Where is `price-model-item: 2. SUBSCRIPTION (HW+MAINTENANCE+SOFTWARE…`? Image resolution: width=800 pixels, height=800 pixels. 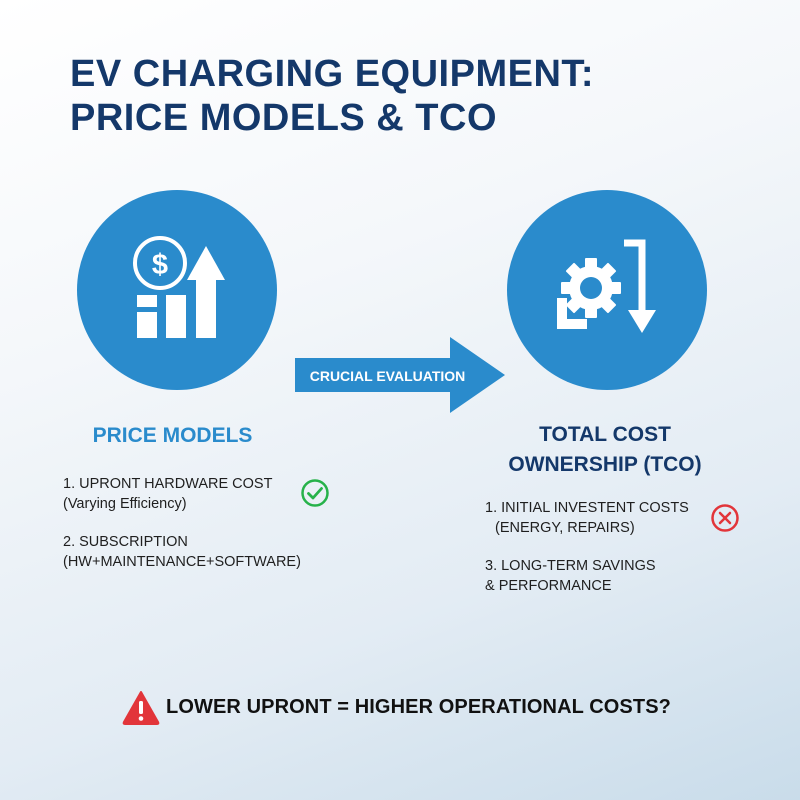 price-model-item: 2. SUBSCRIPTION (HW+MAINTENANCE+SOFTWARE… is located at coordinates (182, 552).